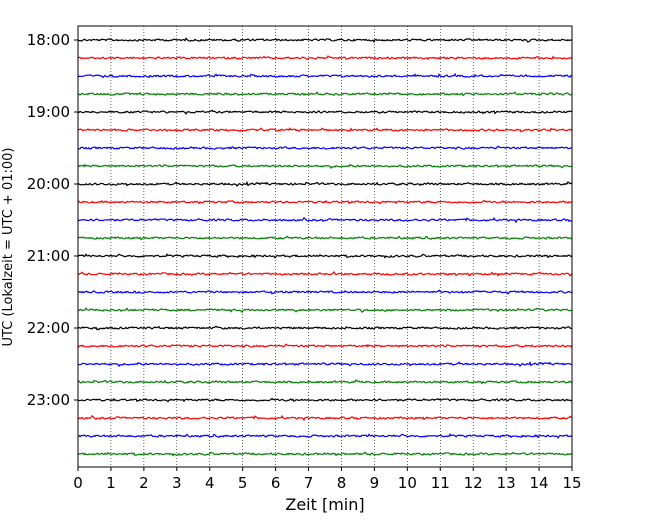  What do you see at coordinates (48, 184) in the screenshot?
I see `y-tick-label: 20:00` at bounding box center [48, 184].